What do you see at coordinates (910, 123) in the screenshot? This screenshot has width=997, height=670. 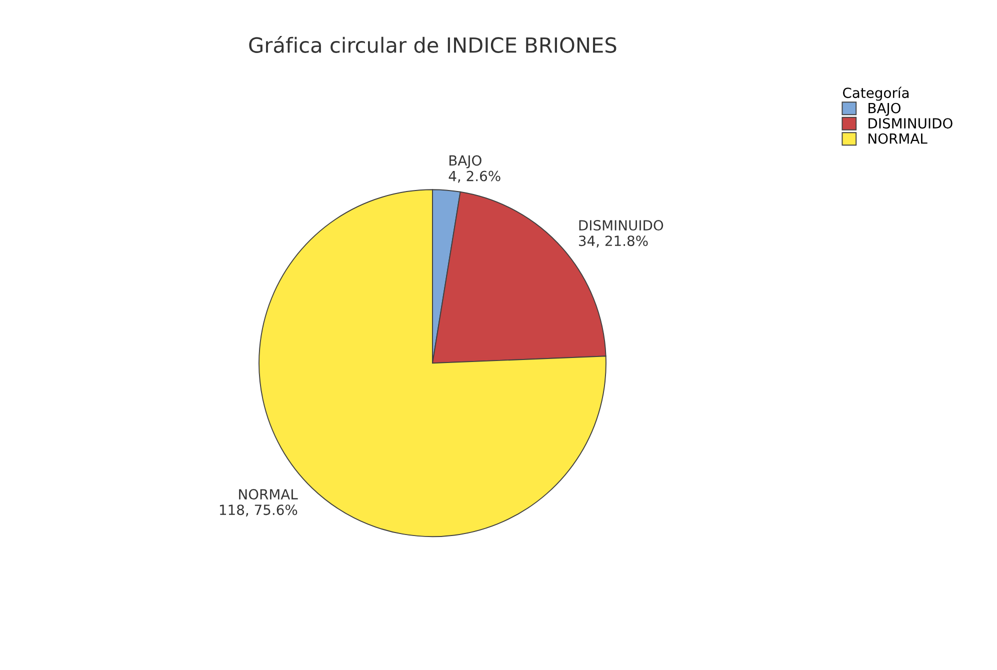 I see `legend-label: DISMINUIDO` at bounding box center [910, 123].